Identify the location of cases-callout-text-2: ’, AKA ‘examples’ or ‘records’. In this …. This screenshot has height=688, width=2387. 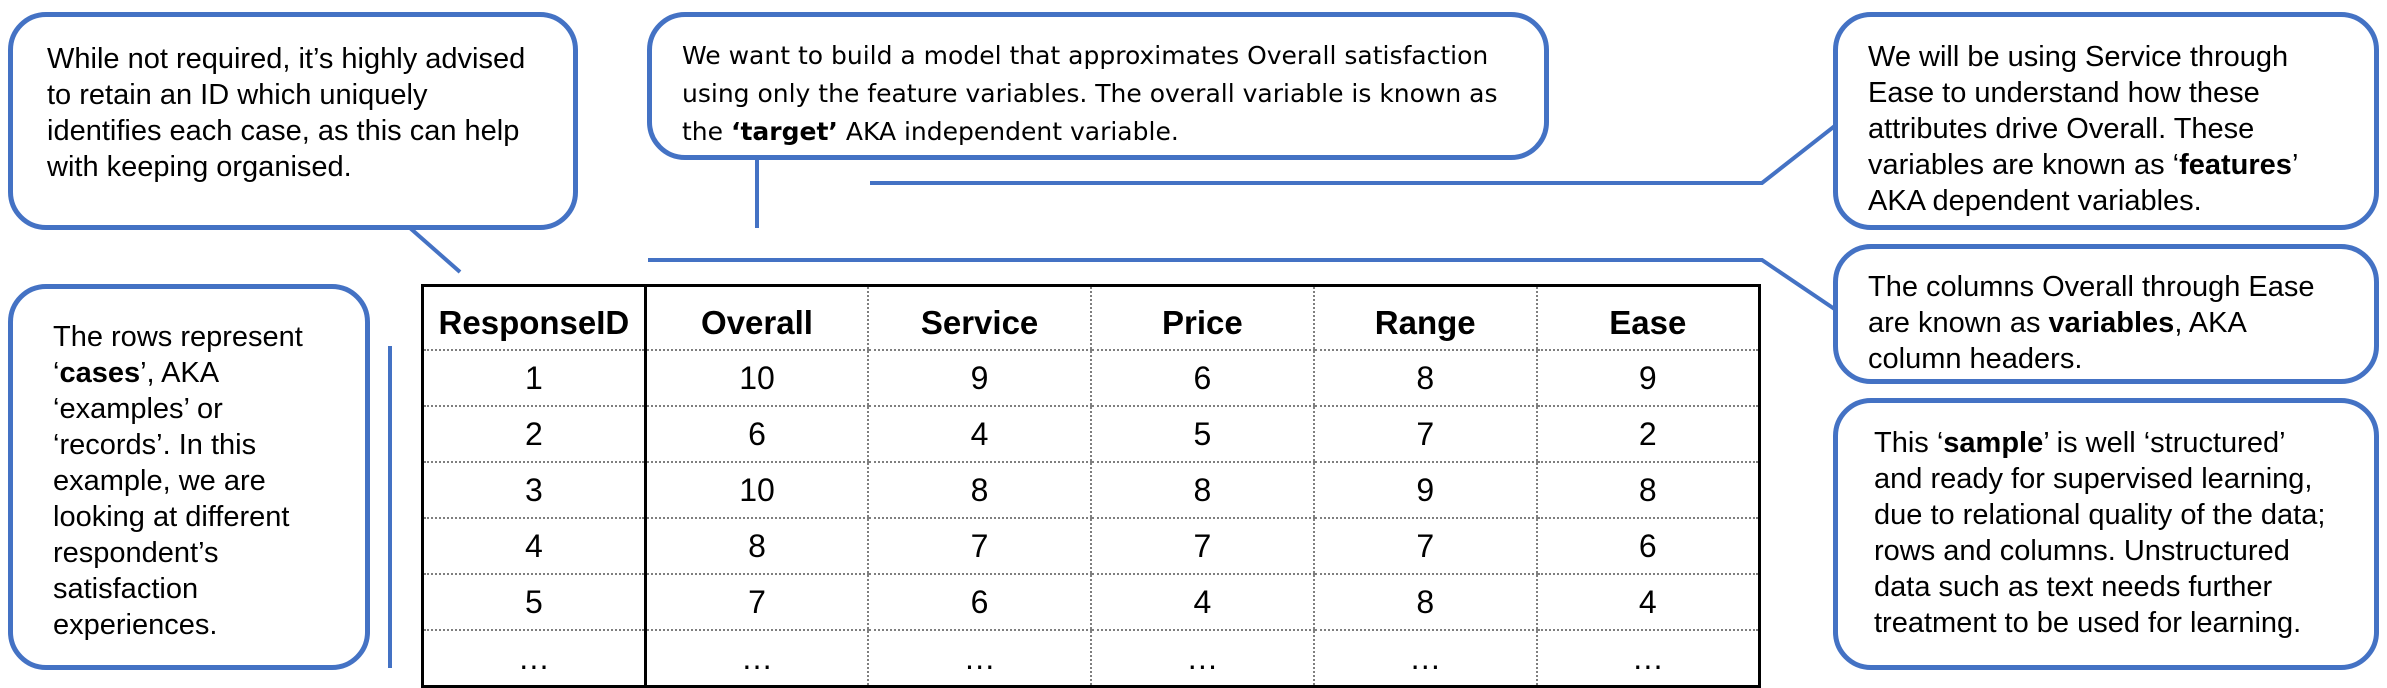
(171, 499).